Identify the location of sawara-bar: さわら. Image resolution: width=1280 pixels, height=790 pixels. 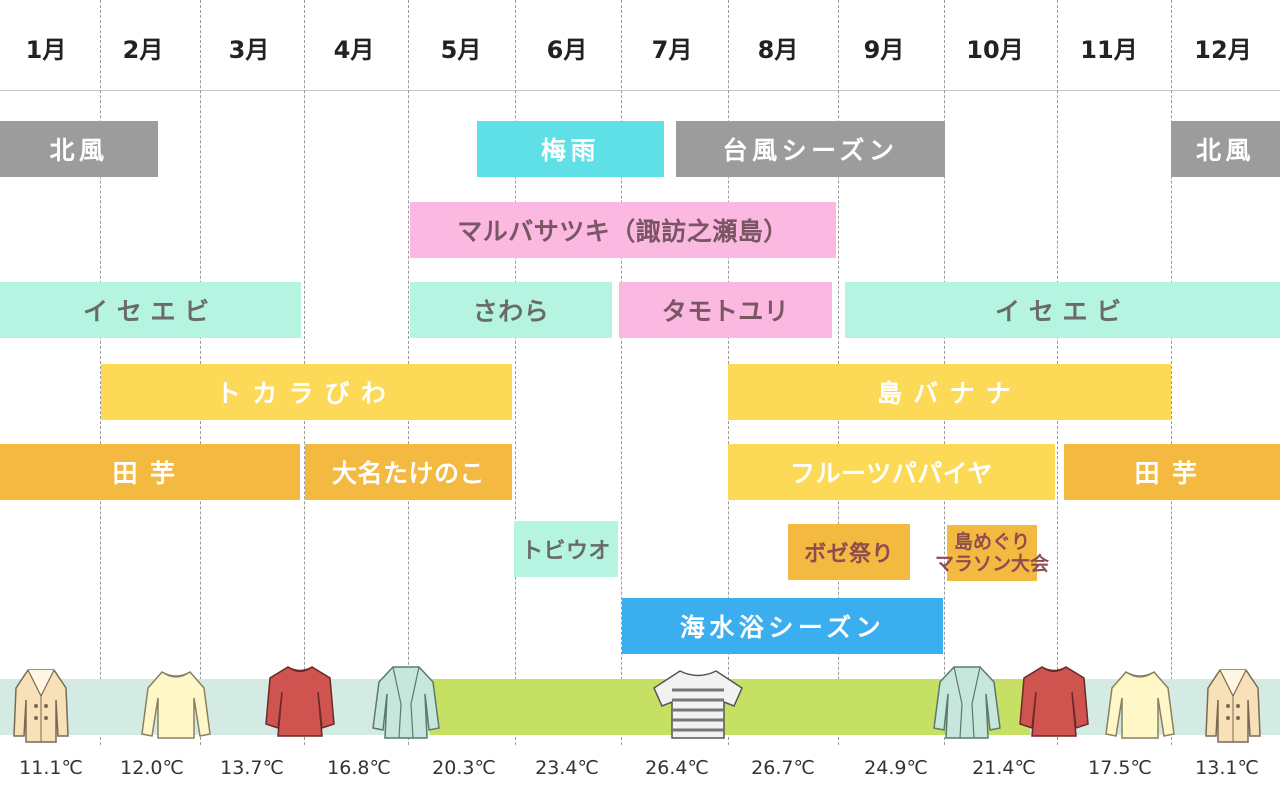
(511, 310).